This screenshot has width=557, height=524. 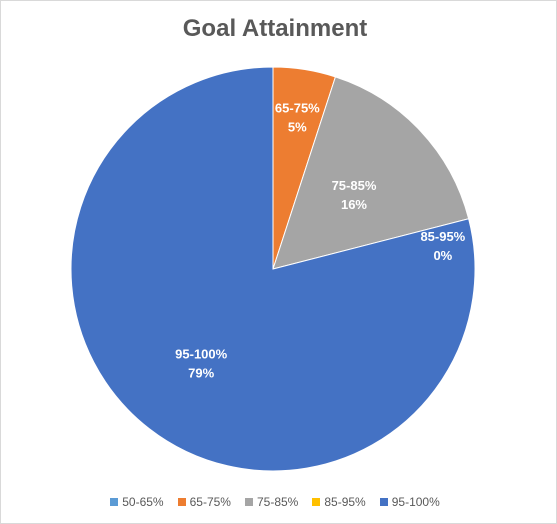 What do you see at coordinates (442, 246) in the screenshot?
I see `data-label-85-95%: 85-95% 0%` at bounding box center [442, 246].